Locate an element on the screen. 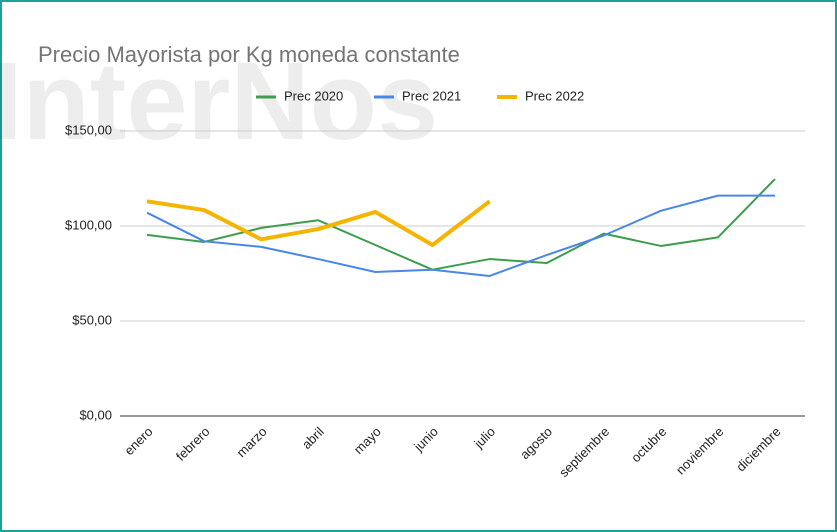 Image resolution: width=837 pixels, height=532 pixels. chart-title: Precio Mayorista por Kg moneda constante is located at coordinates (249, 54).